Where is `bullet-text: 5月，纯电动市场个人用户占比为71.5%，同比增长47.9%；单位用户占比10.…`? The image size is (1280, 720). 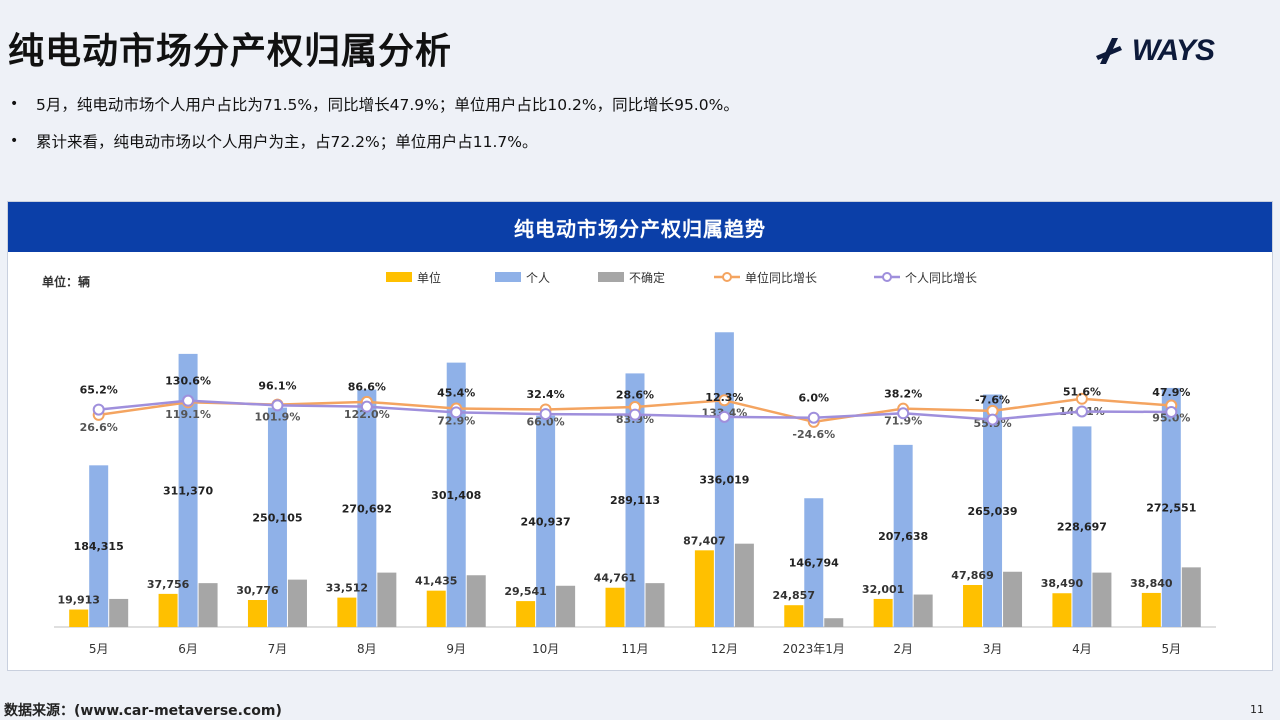
bullet-text: 5月，纯电动市场个人用户占比为71.5%，同比增长47.9%；单位用户占比10.… is located at coordinates (387, 105).